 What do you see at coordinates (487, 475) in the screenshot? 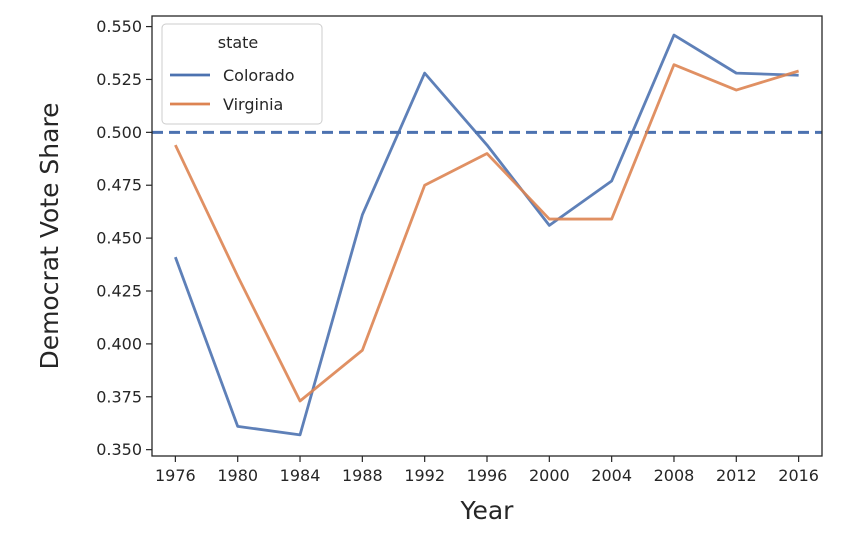
I see `x-tick-label: 1996` at bounding box center [487, 475].